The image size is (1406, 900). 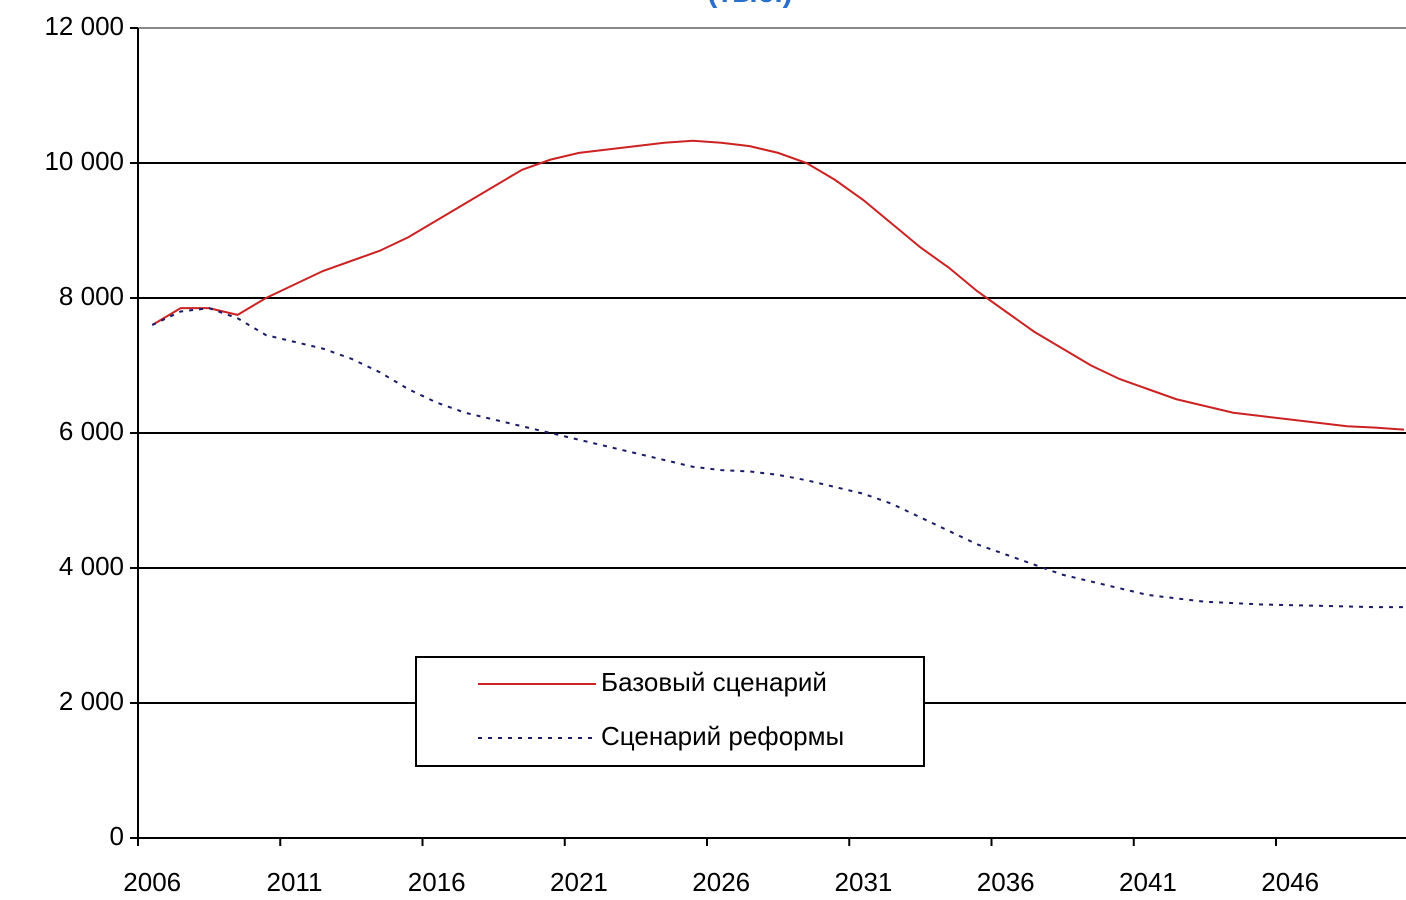 I want to click on legend-label: Базовый сценарий, so click(x=714, y=682).